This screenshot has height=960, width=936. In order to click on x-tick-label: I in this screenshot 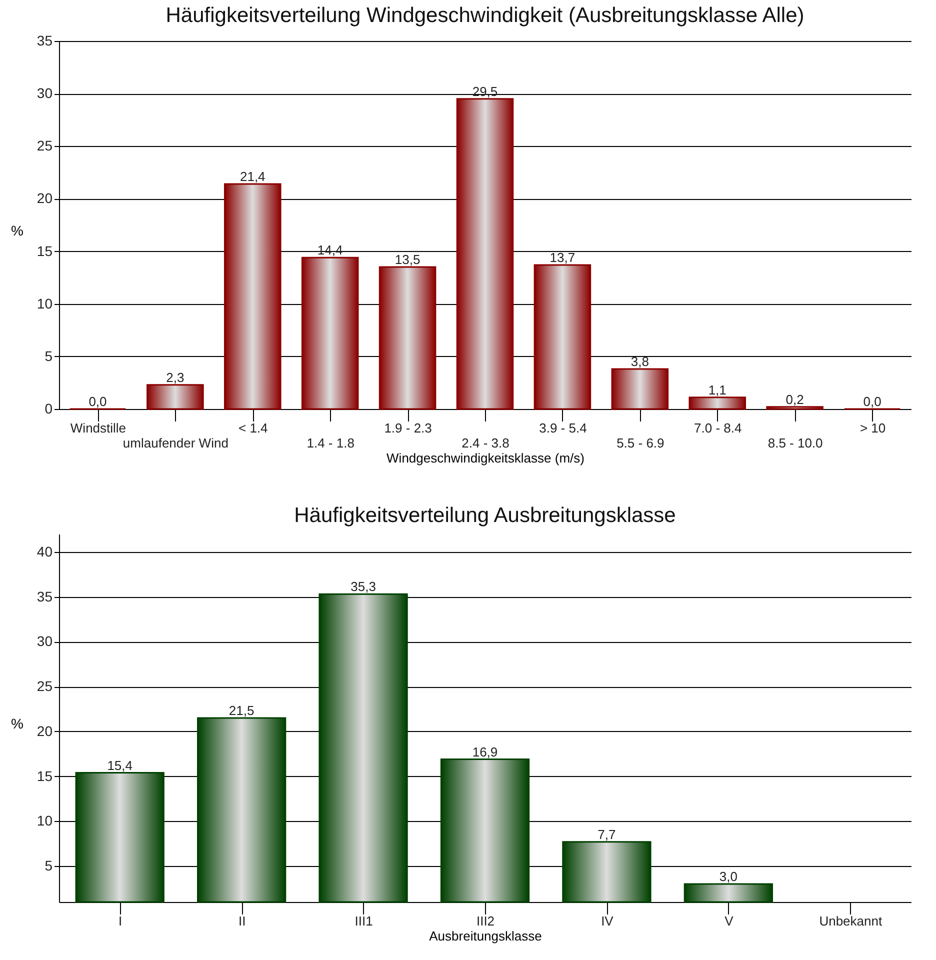, I will do `click(120, 921)`.